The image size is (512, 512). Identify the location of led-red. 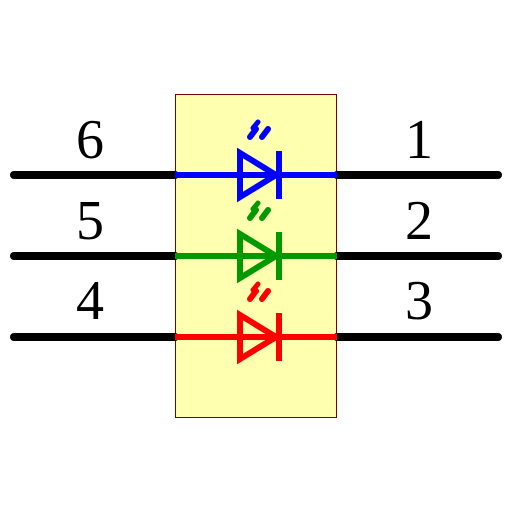
(256, 323).